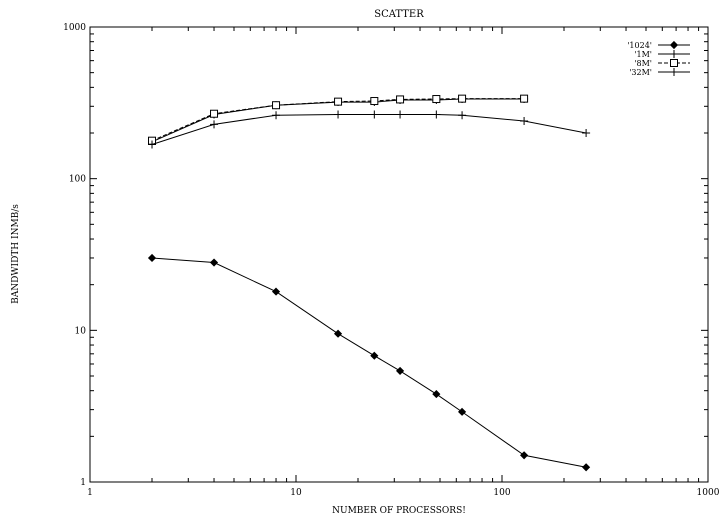  I want to click on legend-label: '1024', so click(639, 45).